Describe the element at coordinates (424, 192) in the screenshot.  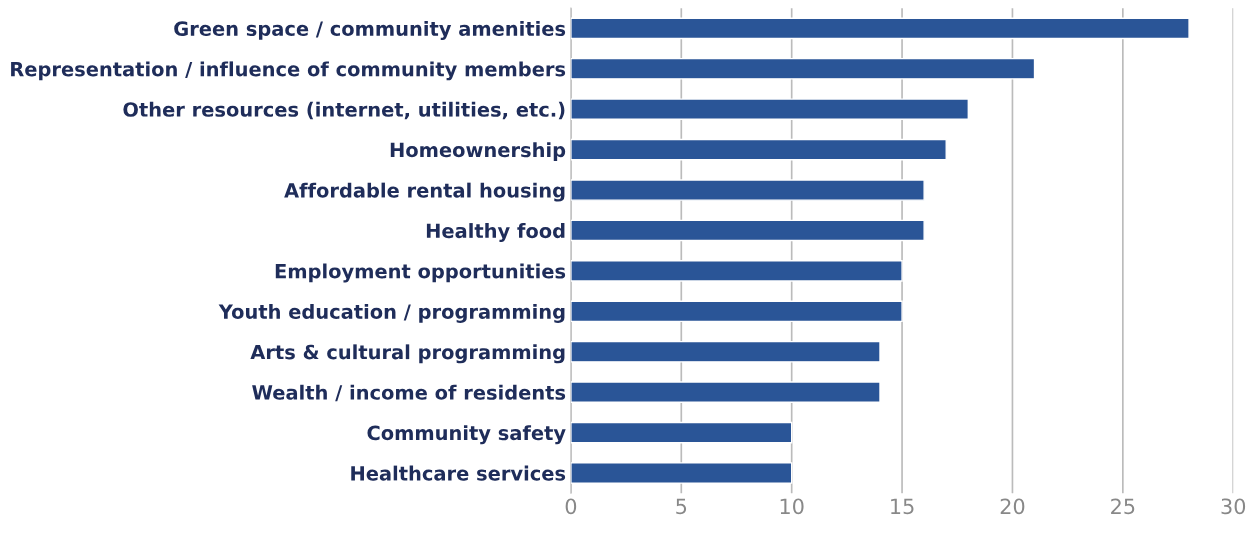
I see `y-tick-label: Affordable rental housing` at that location.